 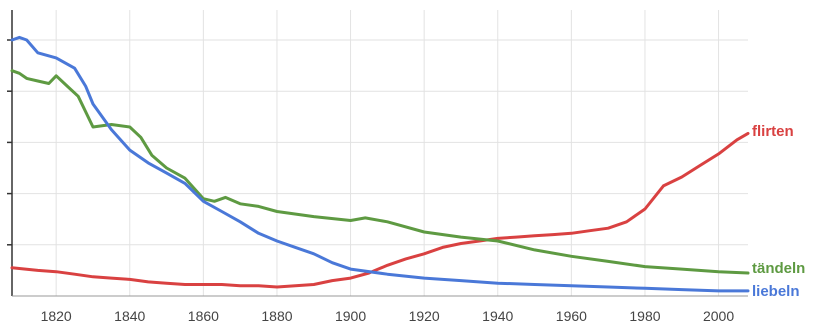 I want to click on x-tick-label: 1980, so click(x=644, y=316).